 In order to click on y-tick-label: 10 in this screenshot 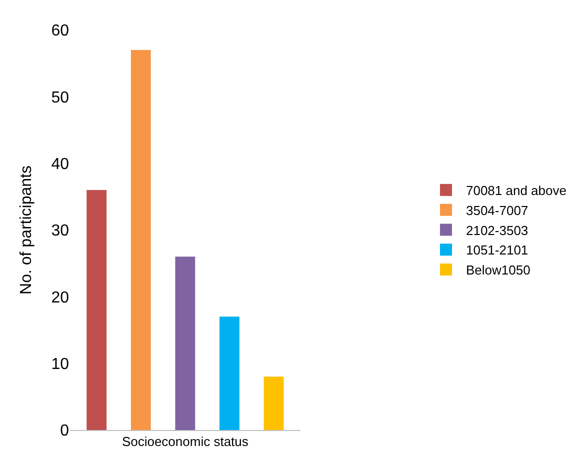, I will do `click(60, 364)`.